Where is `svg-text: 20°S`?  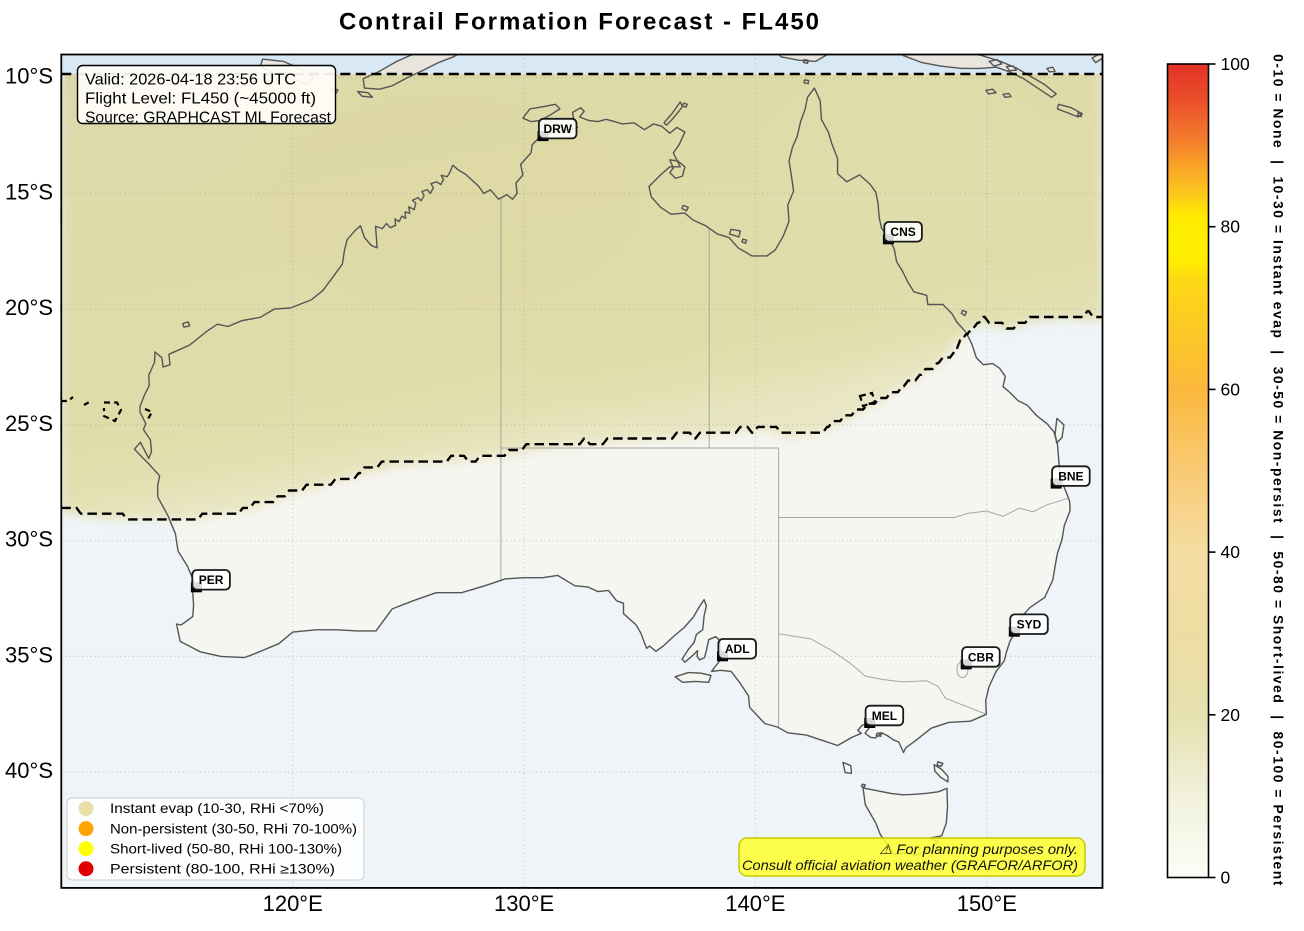
svg-text: 20°S is located at coordinates (29, 307).